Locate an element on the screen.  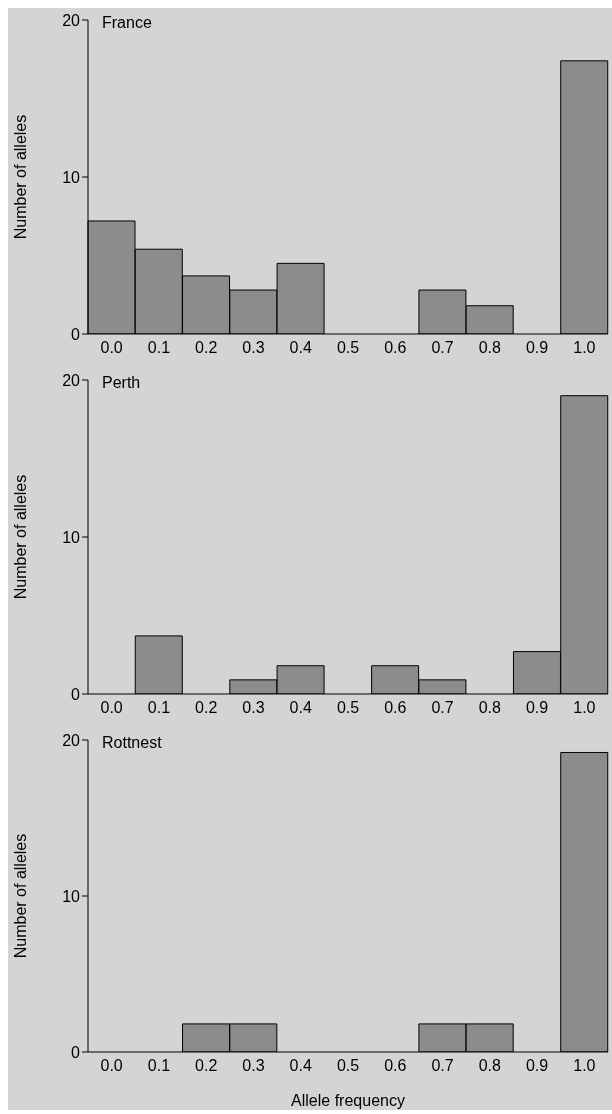
x-axis-title: Allele frequency is located at coordinates (348, 1100).